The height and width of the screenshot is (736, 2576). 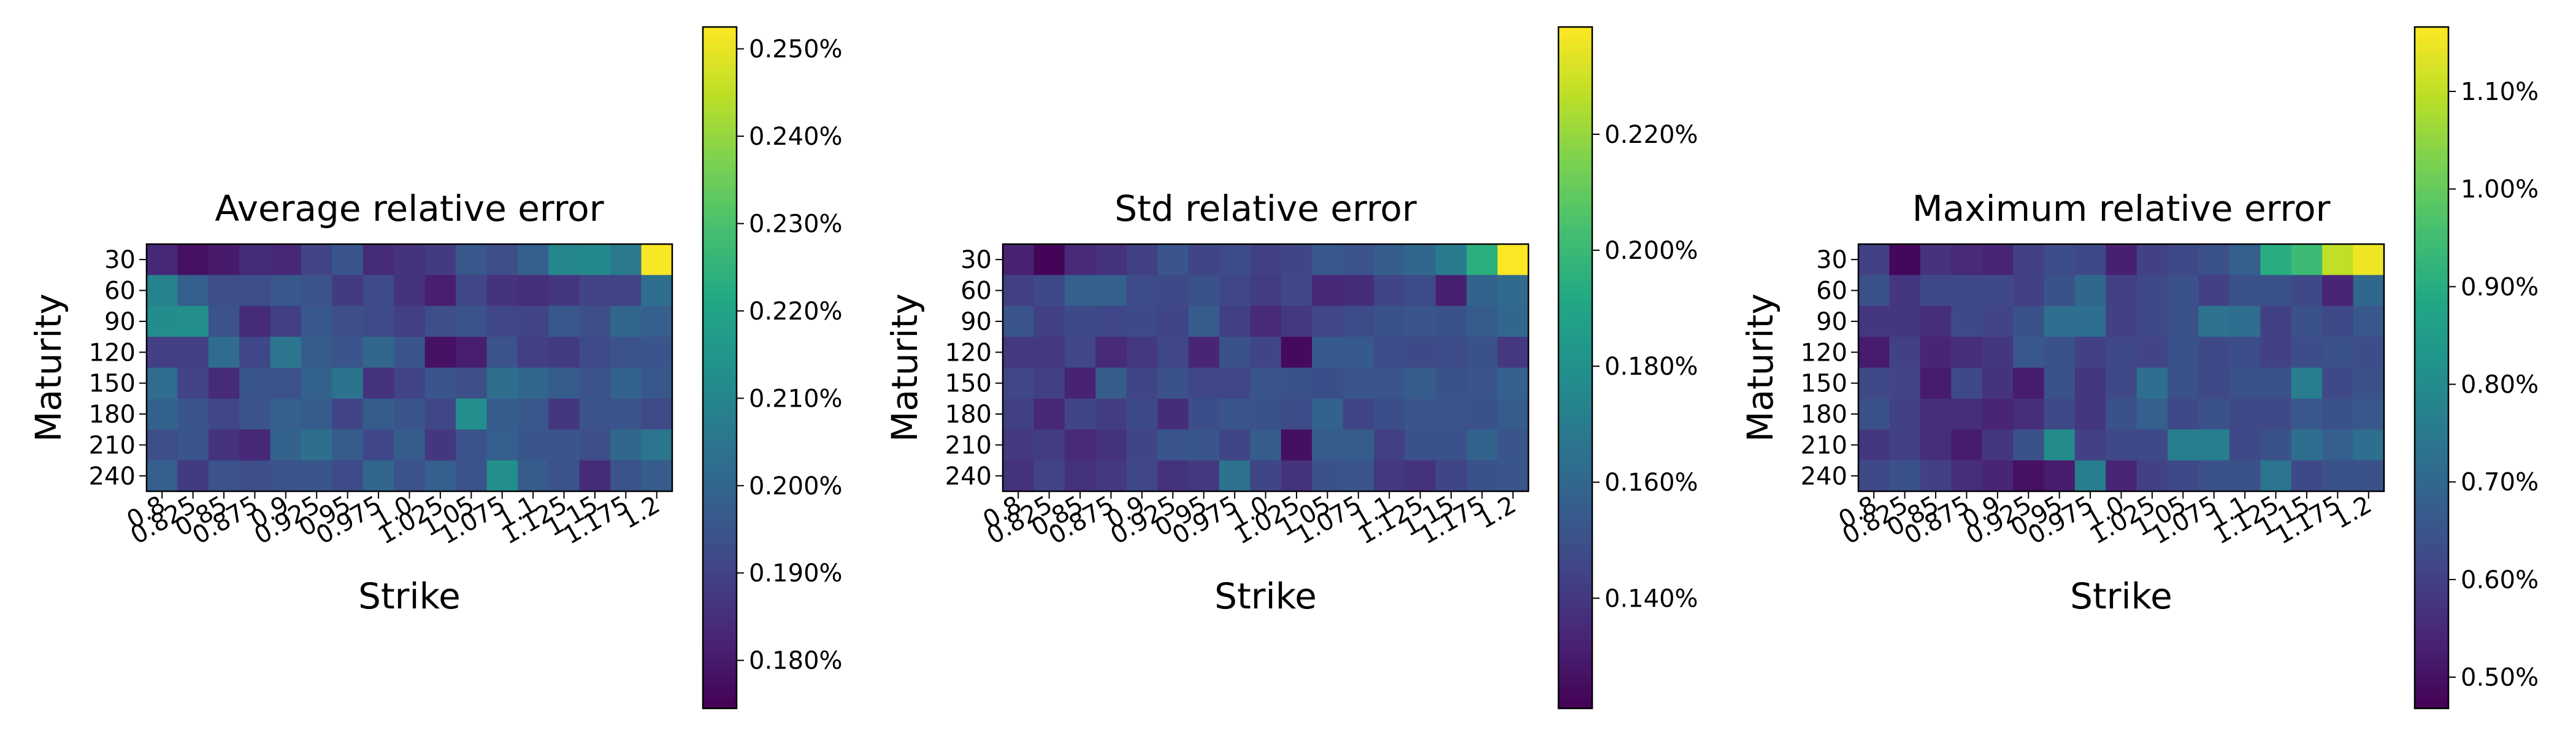 I want to click on y-tick-label: 210, so click(x=1824, y=445).